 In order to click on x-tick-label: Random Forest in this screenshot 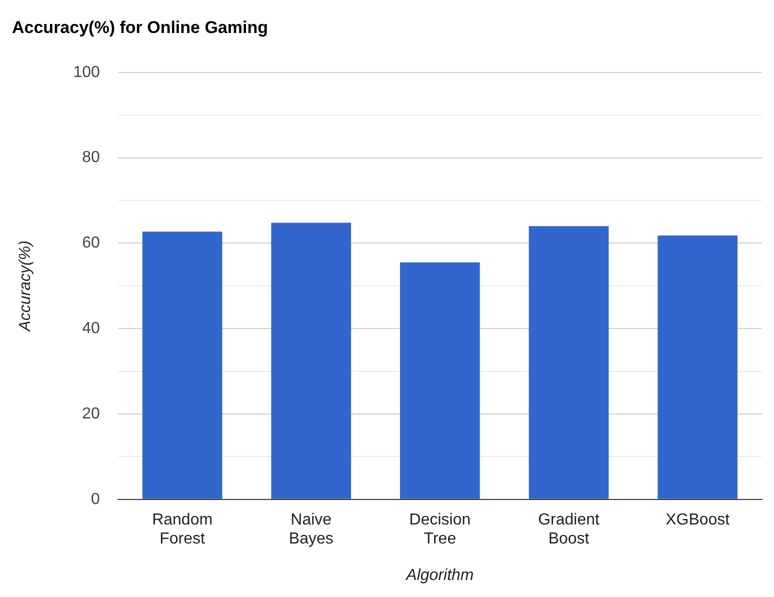, I will do `click(182, 529)`.